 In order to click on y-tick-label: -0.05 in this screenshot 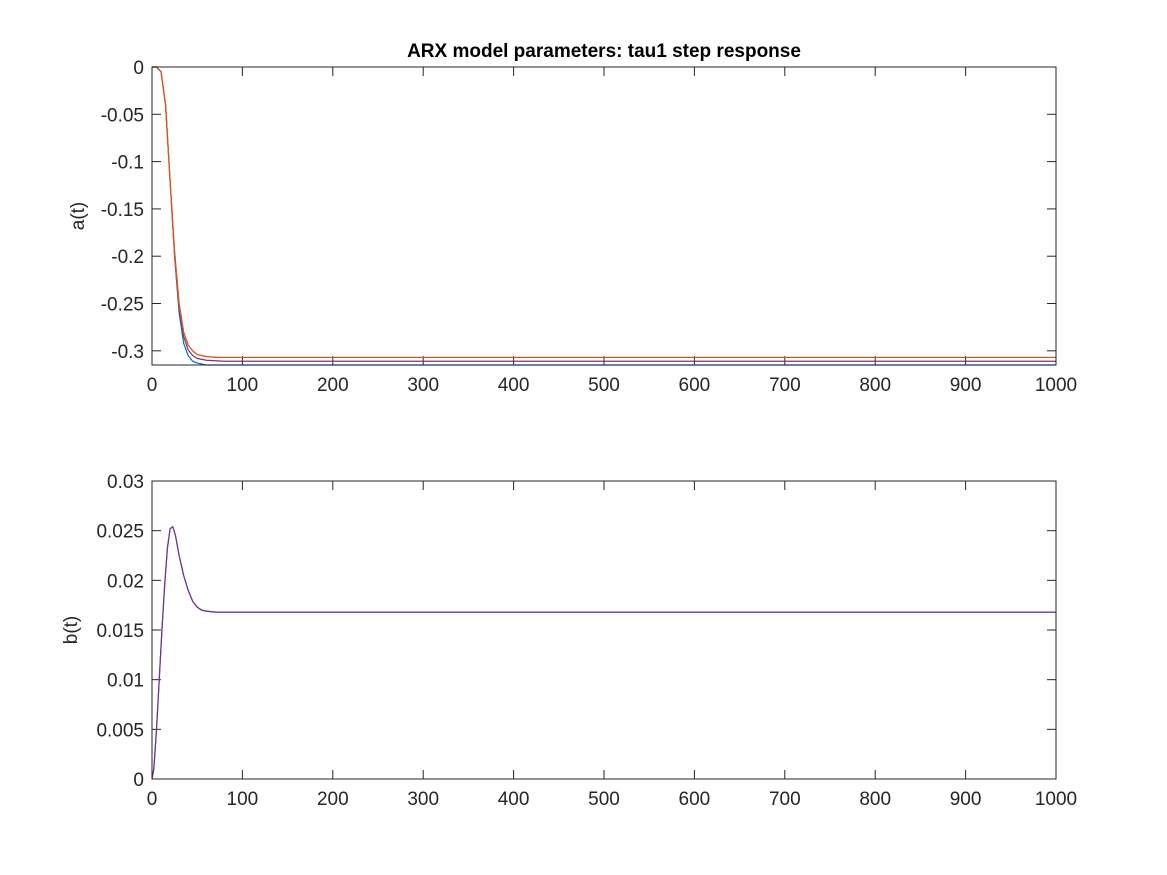, I will do `click(122, 115)`.